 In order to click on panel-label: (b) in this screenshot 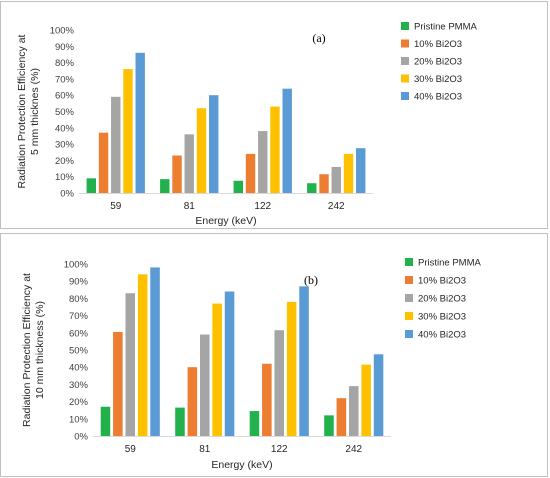, I will do `click(311, 280)`.